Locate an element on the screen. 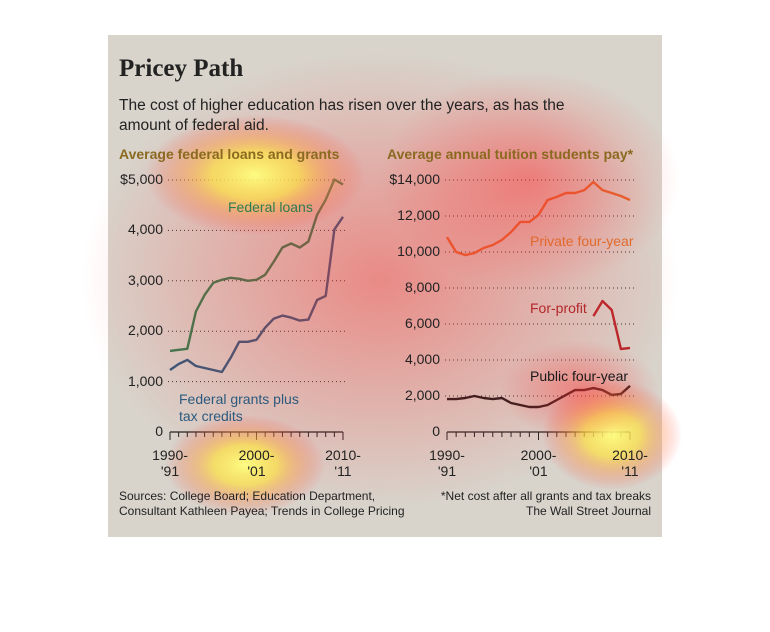  y-tick-label: 8,000 is located at coordinates (422, 287).